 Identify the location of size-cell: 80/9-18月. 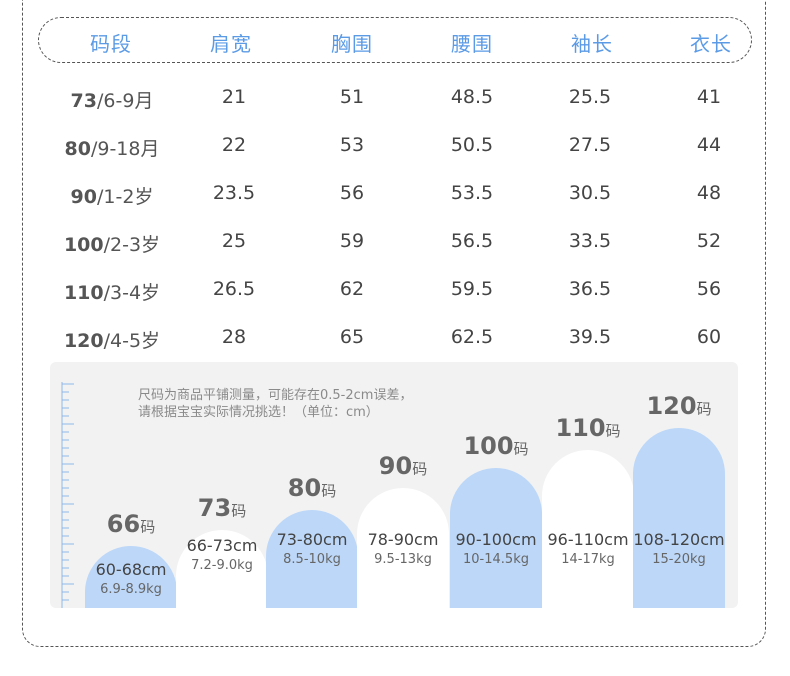
(112, 147).